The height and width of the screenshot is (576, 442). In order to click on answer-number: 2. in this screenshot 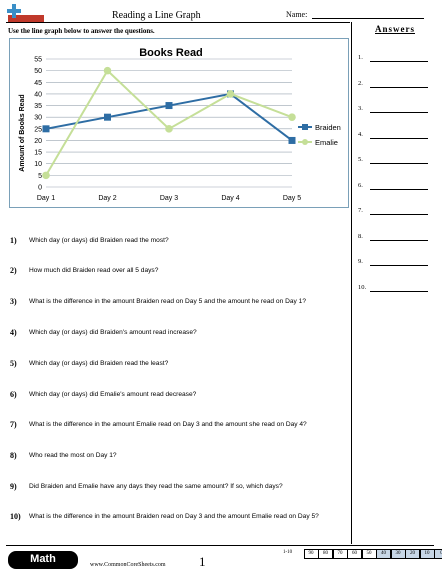, I will do `click(360, 83)`.